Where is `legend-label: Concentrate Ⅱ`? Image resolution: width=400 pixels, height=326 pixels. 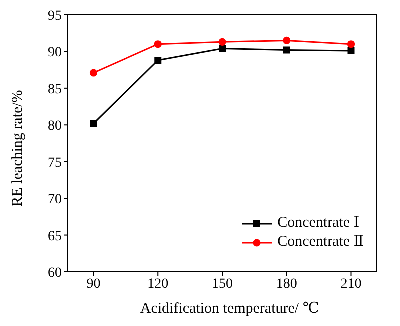
legend-label: Concentrate Ⅱ is located at coordinates (321, 242).